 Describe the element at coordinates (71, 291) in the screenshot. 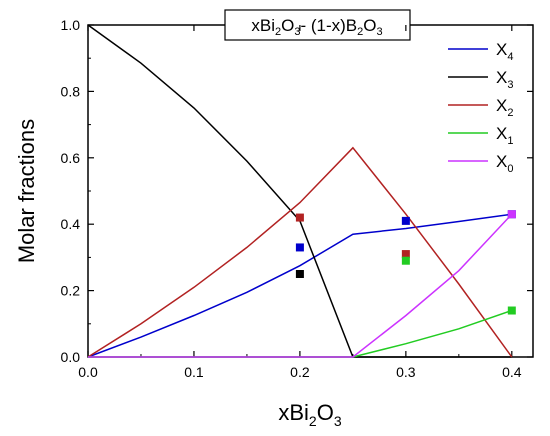

I see `y-tick-label: 0.2` at that location.